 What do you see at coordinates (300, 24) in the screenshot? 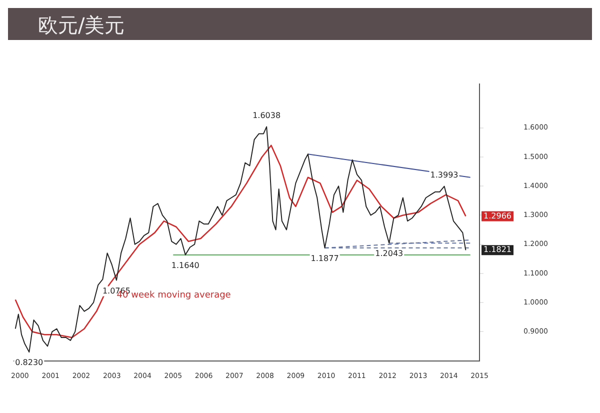
I see `chart-title: 欧元/美元` at bounding box center [300, 24].